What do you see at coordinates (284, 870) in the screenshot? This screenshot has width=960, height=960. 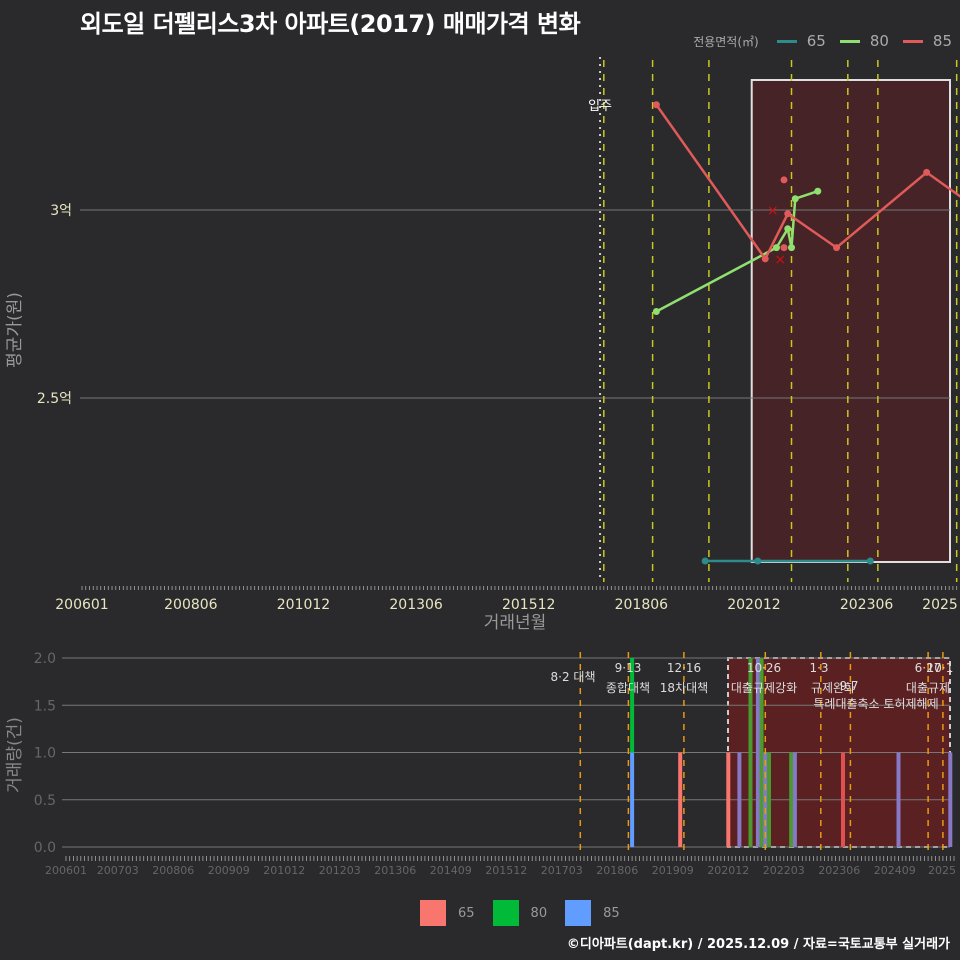 I see `x-tick-label-bottom: 201012` at bounding box center [284, 870].